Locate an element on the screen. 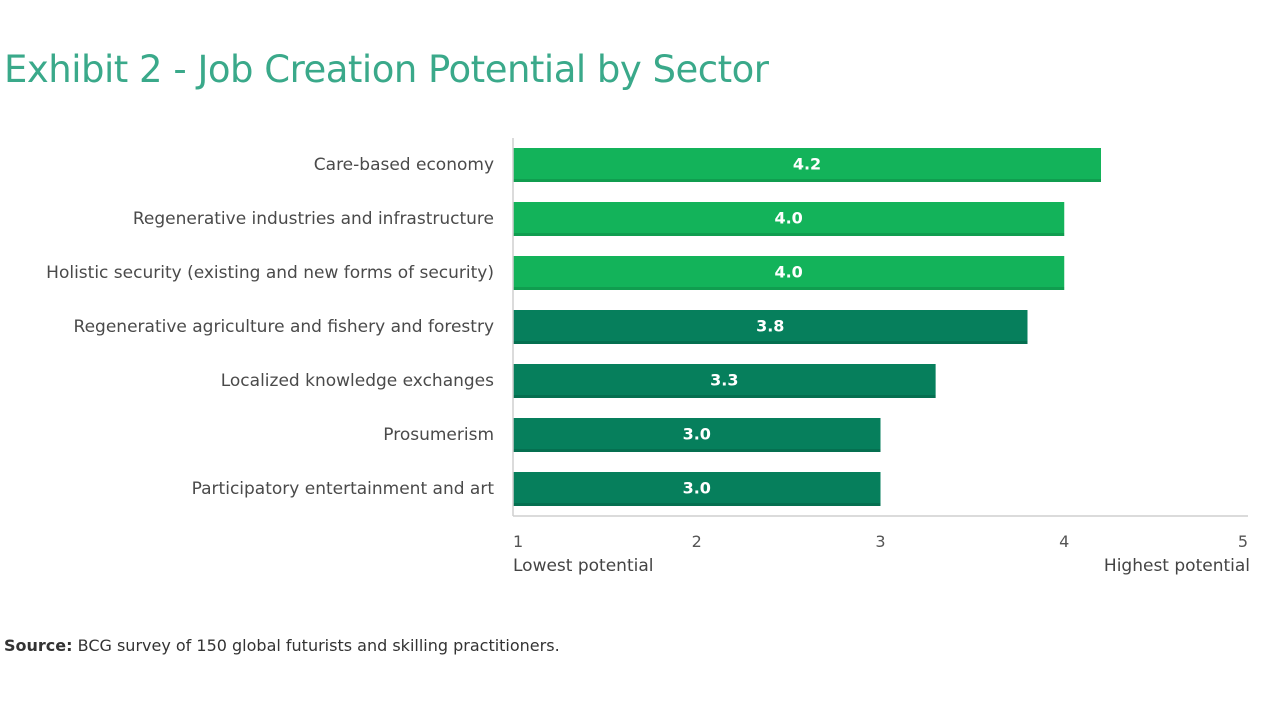  bar-value-label: 3.3 is located at coordinates (724, 380).